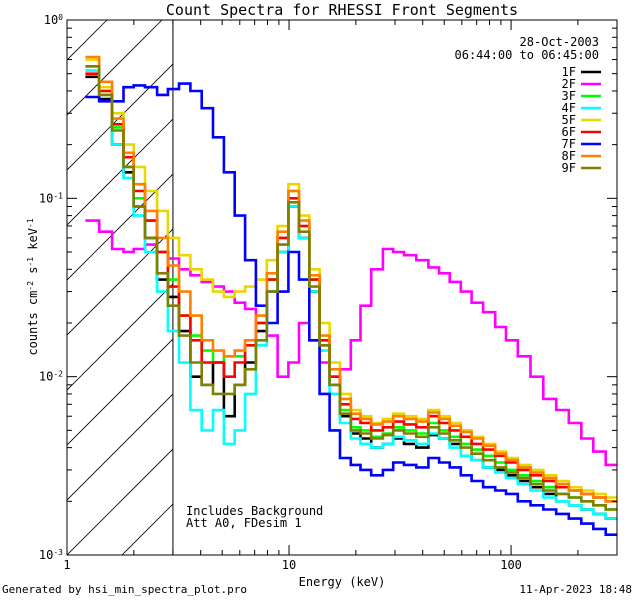 This screenshot has width=640, height=600. Describe the element at coordinates (254, 511) in the screenshot. I see `annotation-background: Includes Background` at that location.